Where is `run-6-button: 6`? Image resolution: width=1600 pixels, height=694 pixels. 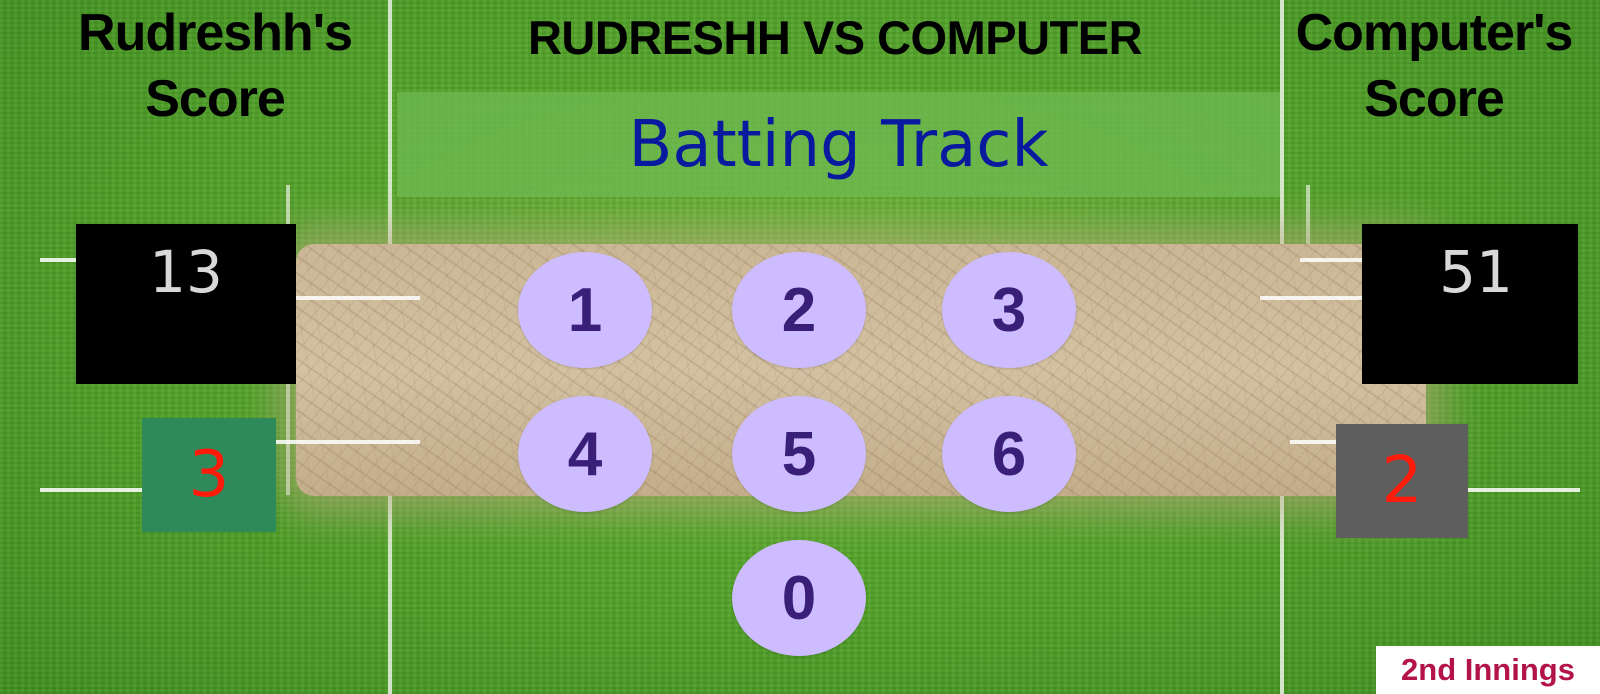
run-6-button: 6 is located at coordinates (1009, 454).